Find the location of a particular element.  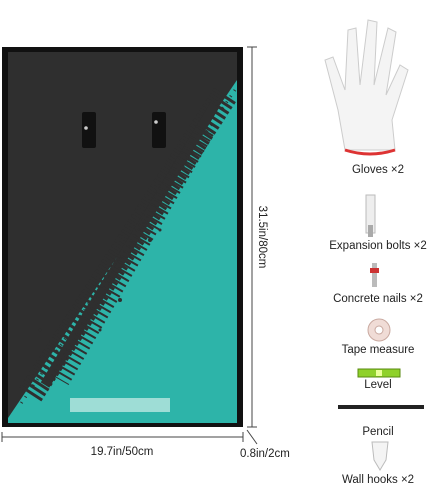

item-label: Tape measure is located at coordinates (378, 350).